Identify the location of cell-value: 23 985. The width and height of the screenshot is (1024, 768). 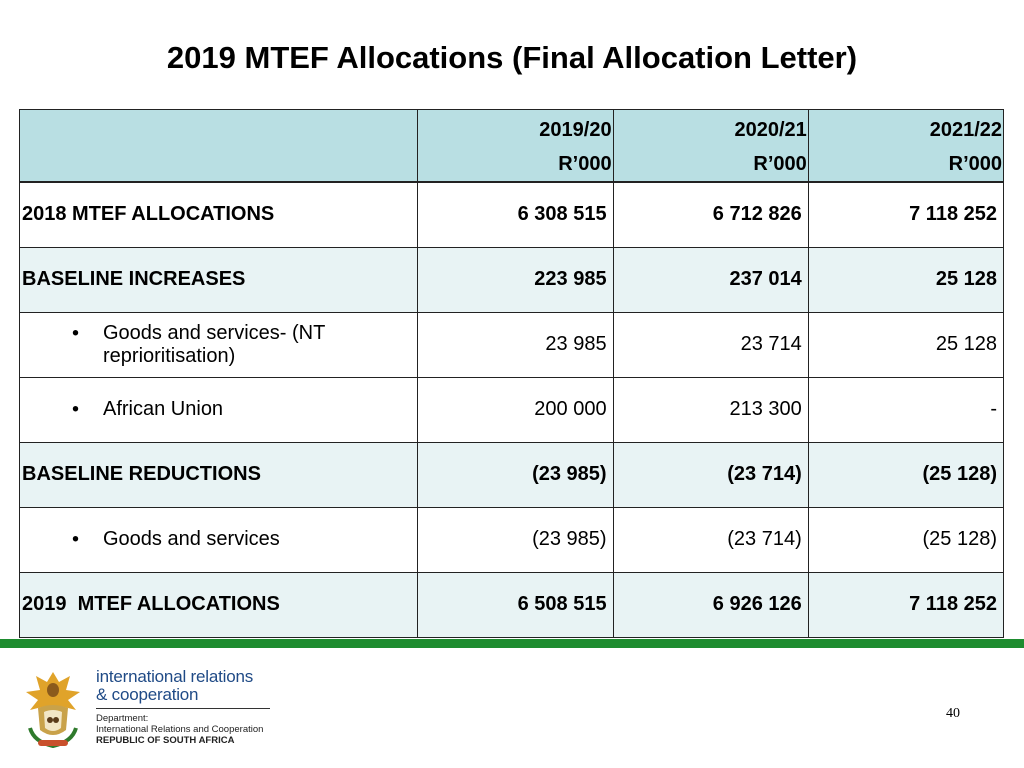
(515, 344).